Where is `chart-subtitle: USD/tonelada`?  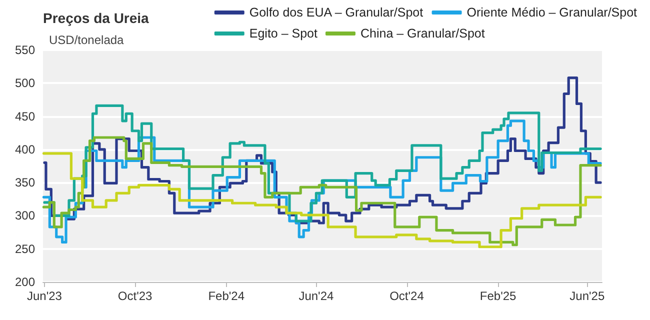 chart-subtitle: USD/tonelada is located at coordinates (86, 40).